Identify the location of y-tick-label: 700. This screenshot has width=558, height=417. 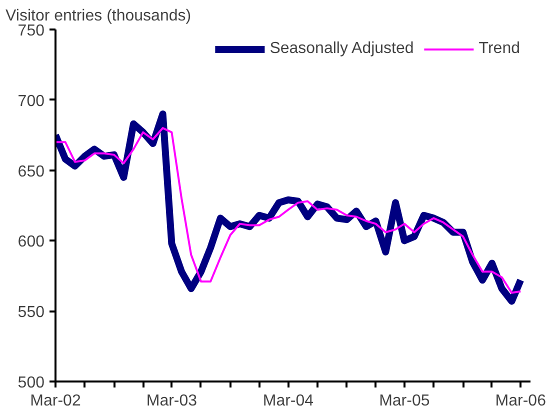
(31, 101).